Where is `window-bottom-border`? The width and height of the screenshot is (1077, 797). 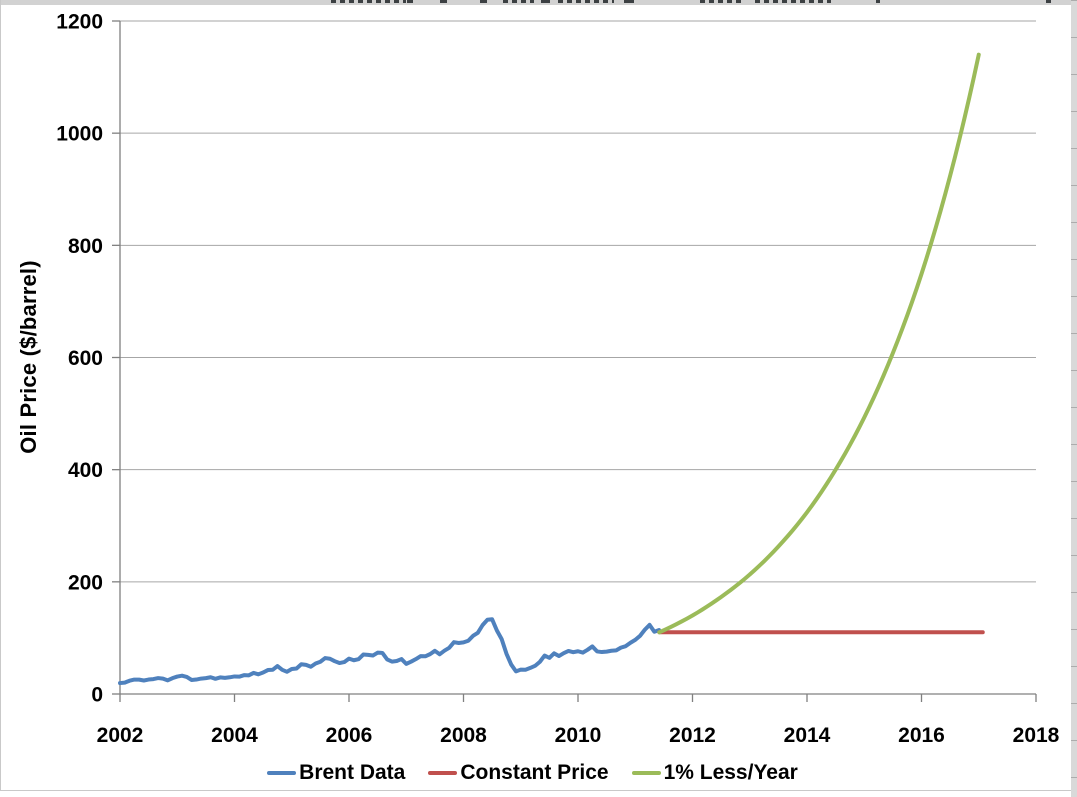 window-bottom-border is located at coordinates (538, 790).